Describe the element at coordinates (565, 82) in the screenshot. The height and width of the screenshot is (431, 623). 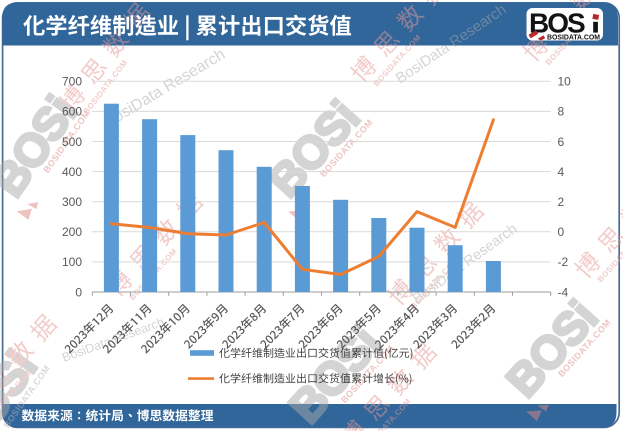
I see `svg-text: 10` at that location.